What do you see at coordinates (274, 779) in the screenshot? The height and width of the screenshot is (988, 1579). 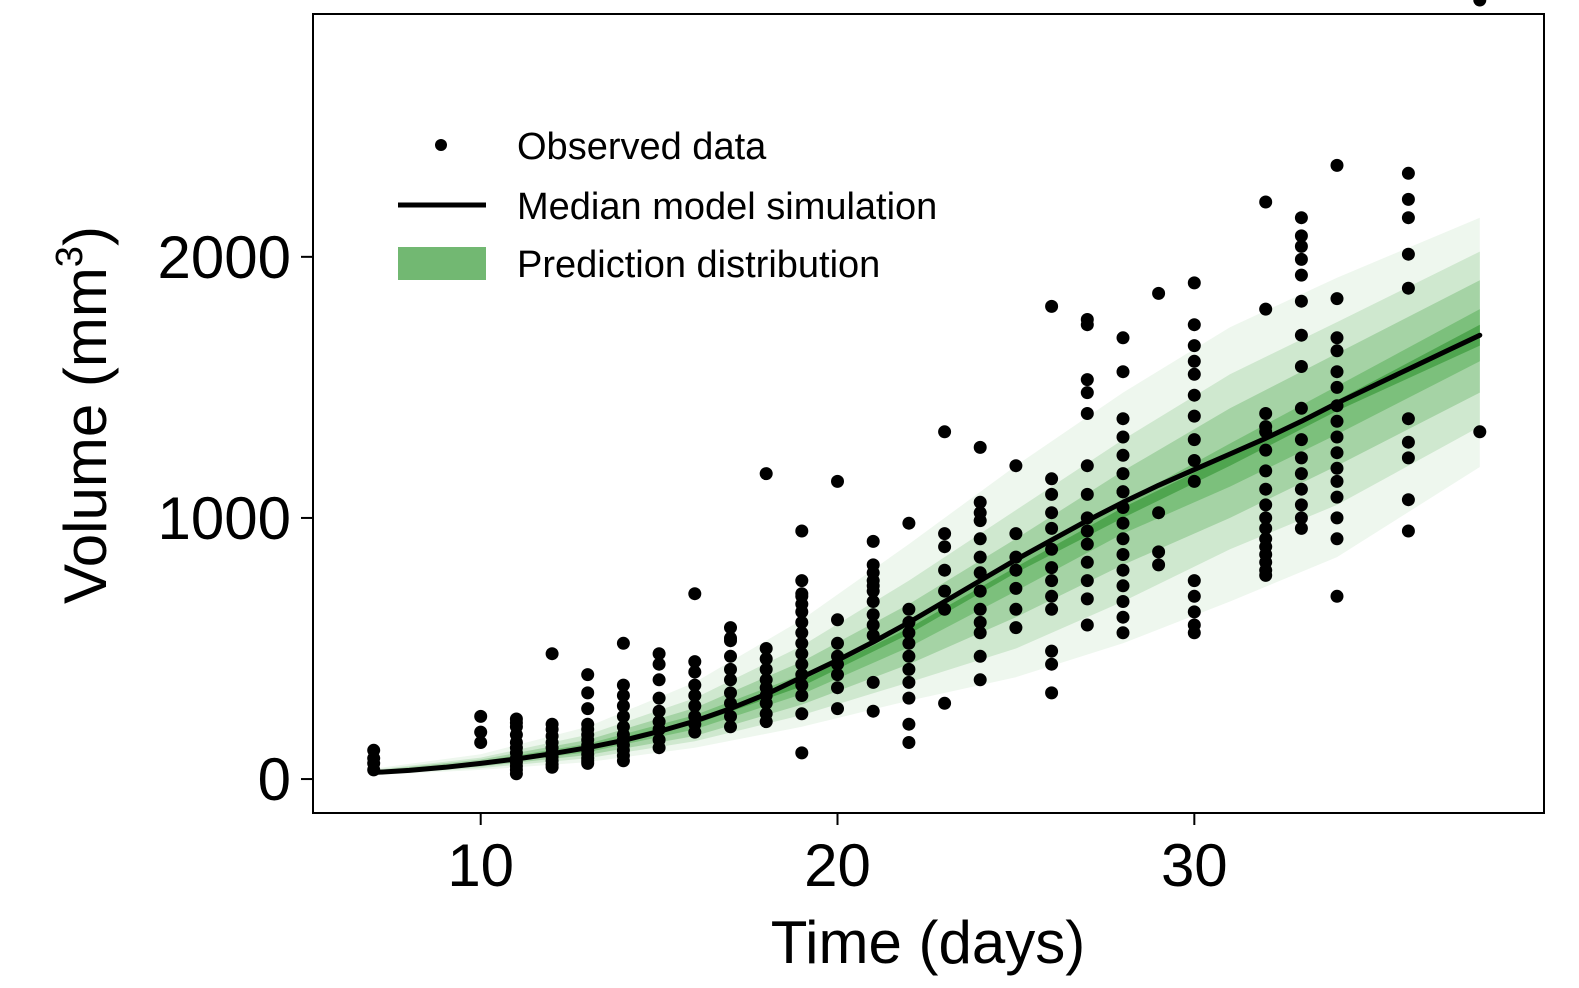 I see `y-tick-label-0: 0` at bounding box center [274, 779].